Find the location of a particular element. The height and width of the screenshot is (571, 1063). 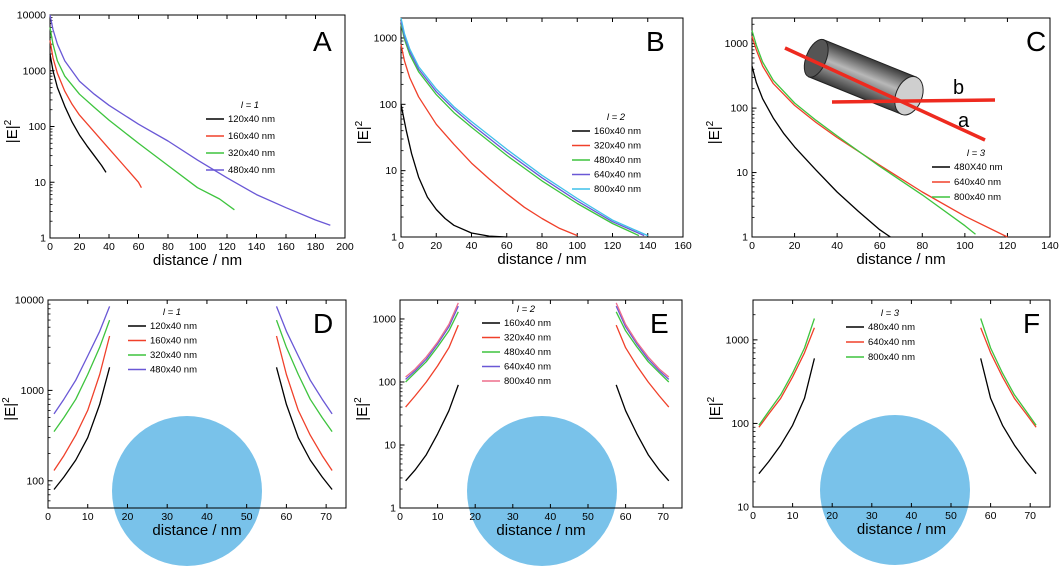

legend-entry-b: 640x40 nm is located at coordinates (617, 175).